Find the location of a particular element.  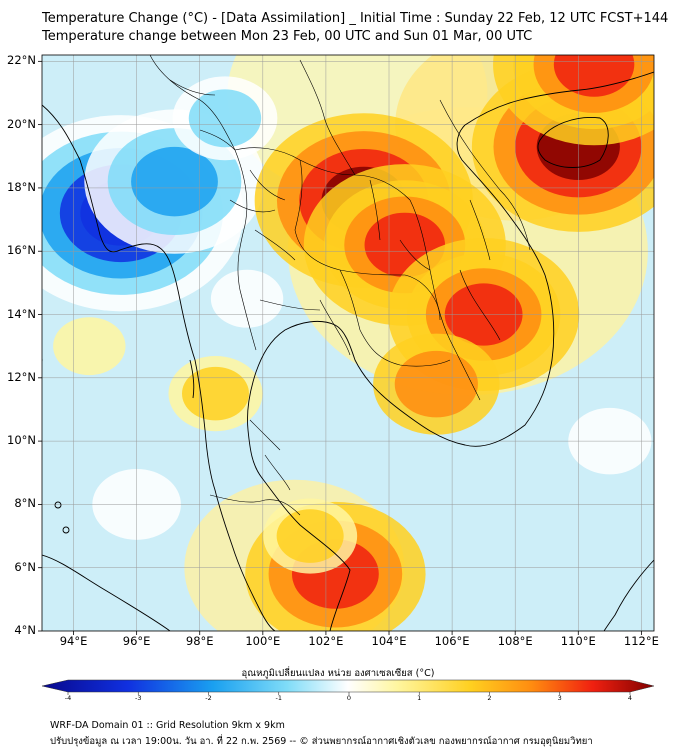

colorbar-tick-label: -2 is located at coordinates (208, 698).